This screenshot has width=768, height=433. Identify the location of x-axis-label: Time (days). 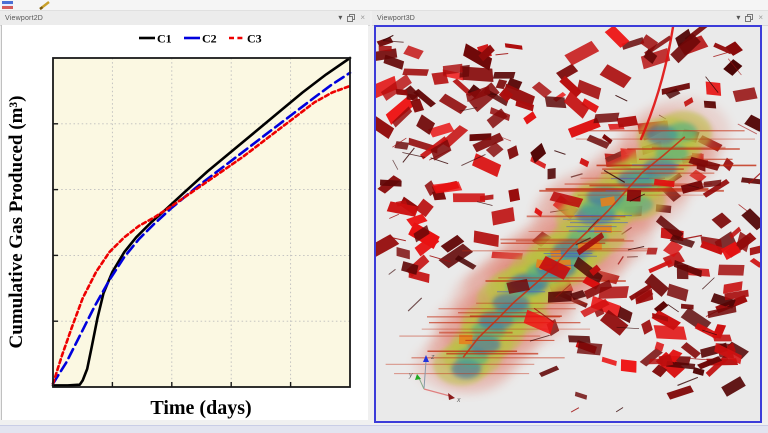
(200, 408).